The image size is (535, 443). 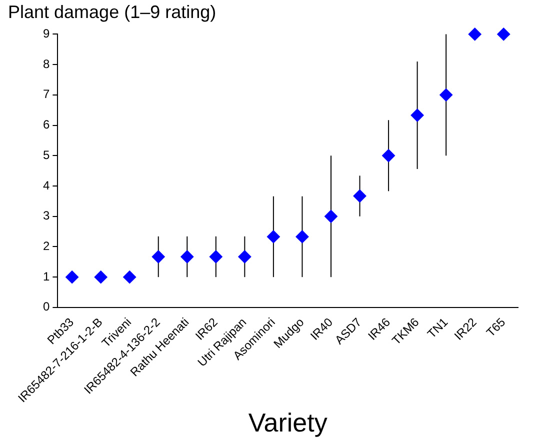 I want to click on y-tick-label: 2, so click(x=46, y=246).